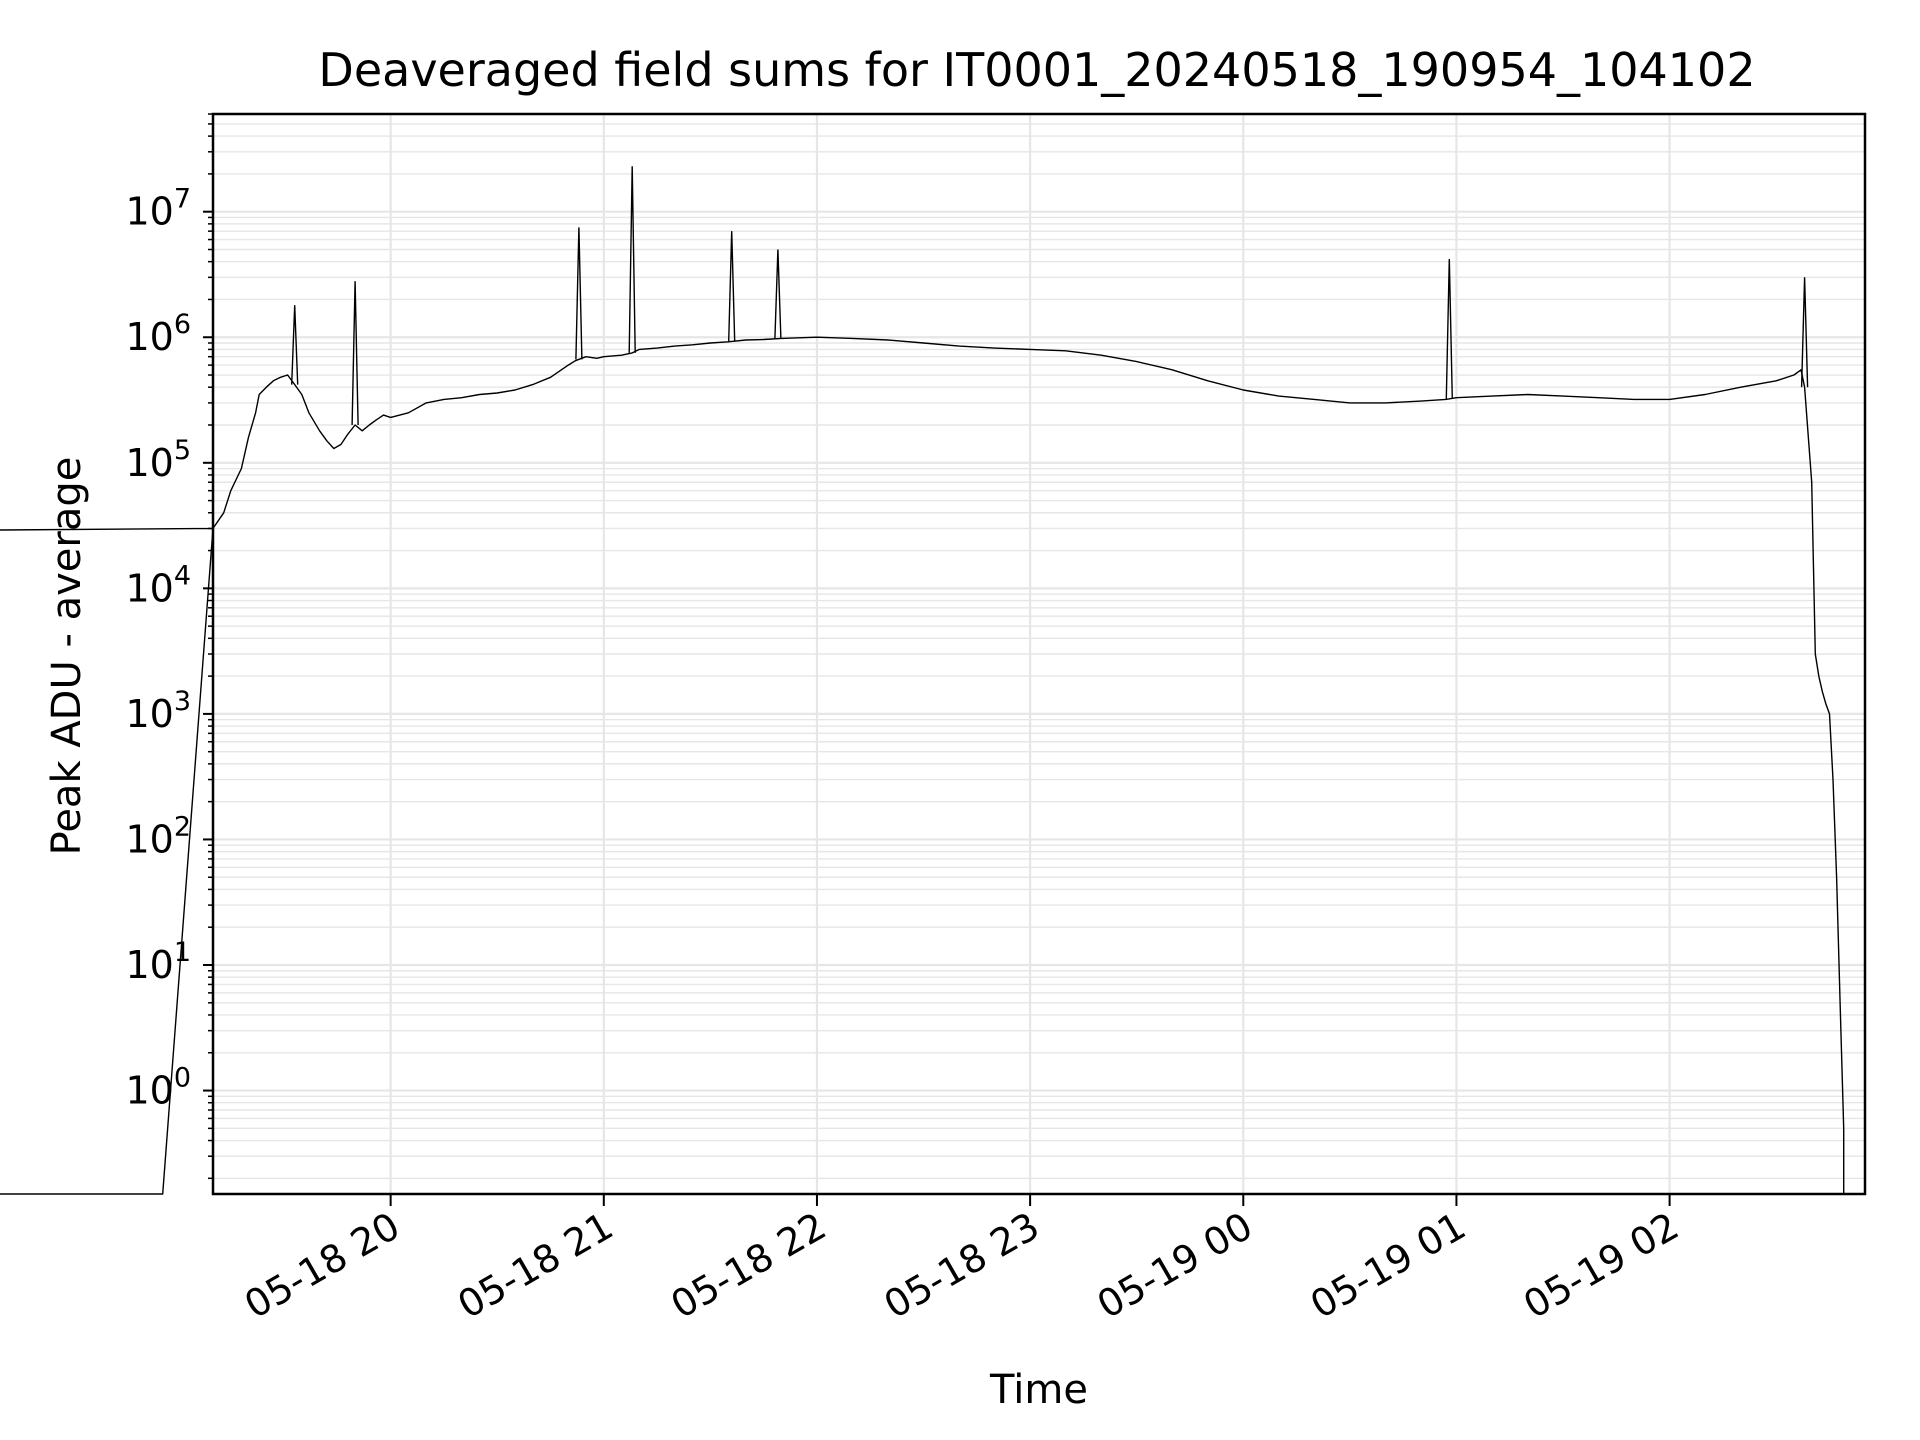 This screenshot has height=1440, width=1920. I want to click on x-tick-label: 05-19 00, so click(1175, 1266).